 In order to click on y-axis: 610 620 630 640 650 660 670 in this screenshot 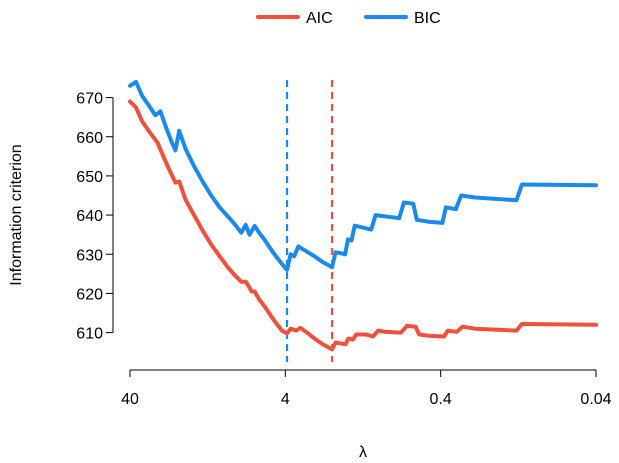, I will do `click(95, 217)`.